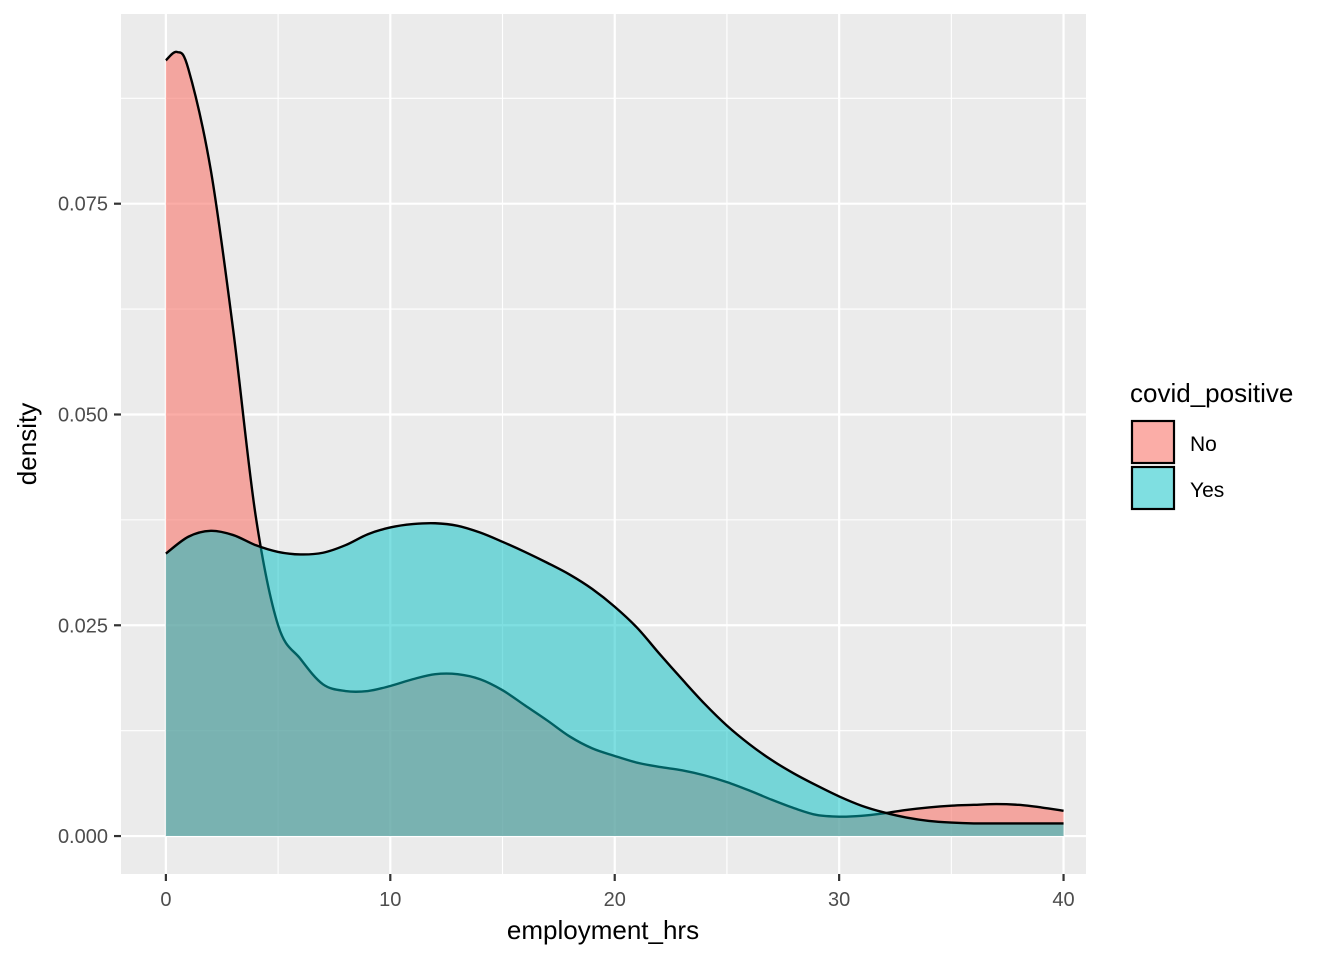 This screenshot has width=1344, height=960. I want to click on legend-title: covid_positive, so click(1211, 393).